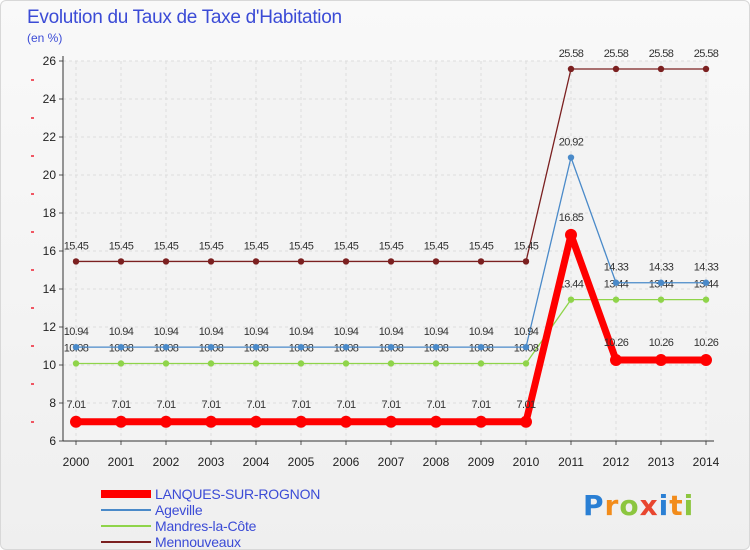 This screenshot has height=550, width=750. Describe the element at coordinates (76, 462) in the screenshot. I see `x-tick-label: 2000` at that location.